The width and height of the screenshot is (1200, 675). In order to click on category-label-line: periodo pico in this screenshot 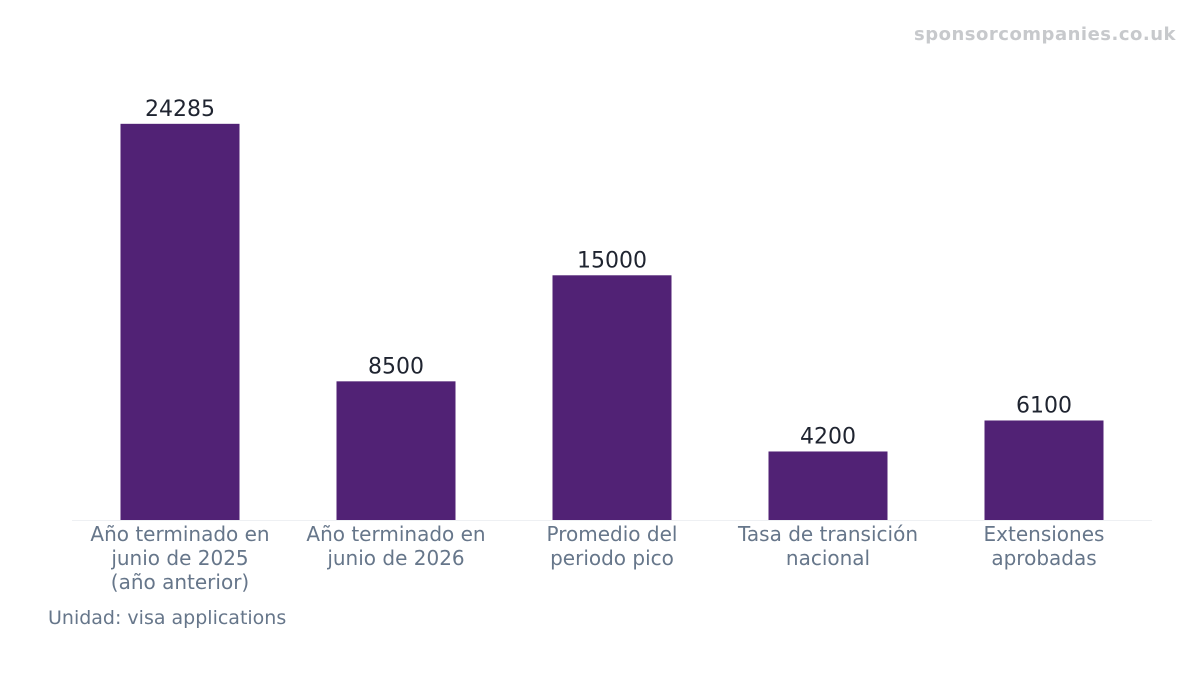, I will do `click(612, 558)`.